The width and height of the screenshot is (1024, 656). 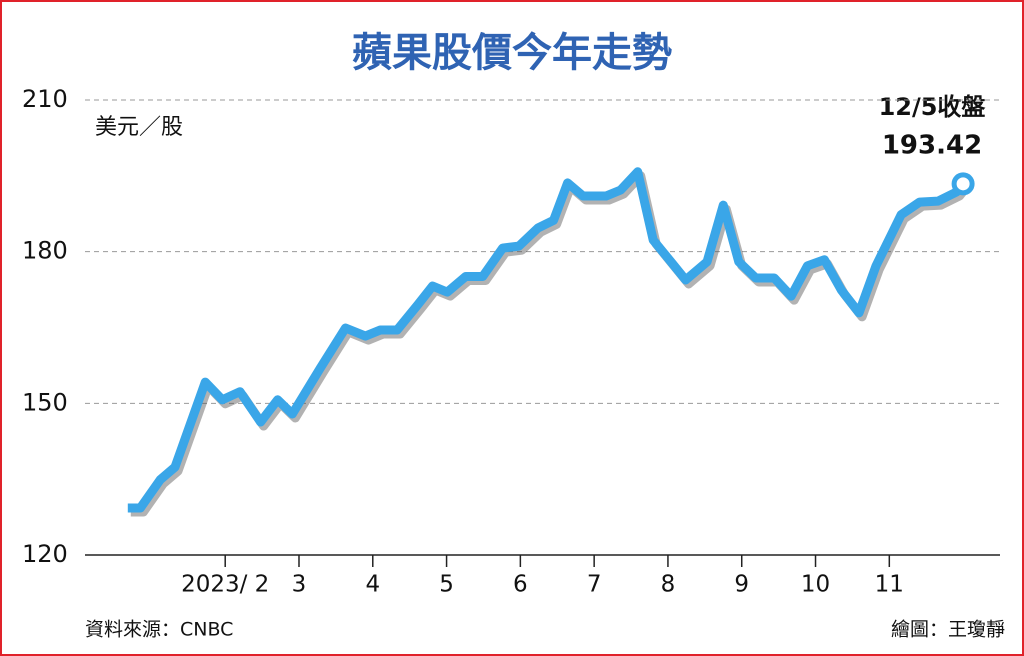 I want to click on y-tick-label: 150, so click(x=45, y=402).